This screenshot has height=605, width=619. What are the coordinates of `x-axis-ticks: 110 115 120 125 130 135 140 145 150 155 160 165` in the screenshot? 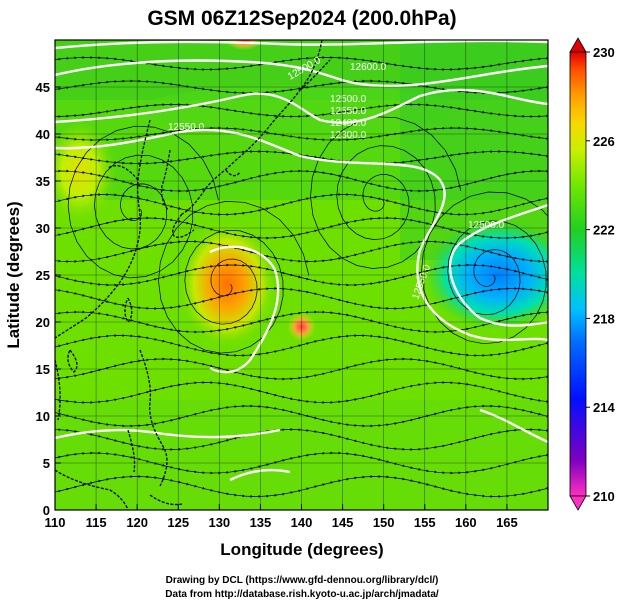 It's located at (281, 517).